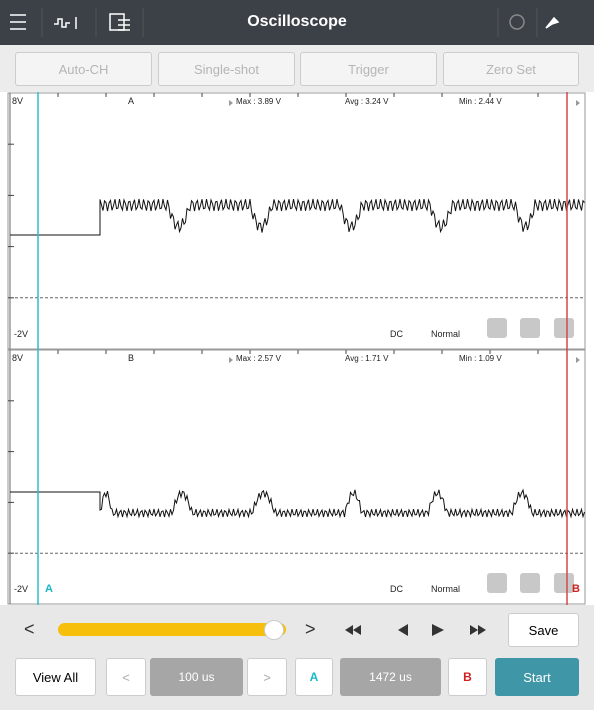  Describe the element at coordinates (131, 358) in the screenshot. I see `channel-label: B` at that location.